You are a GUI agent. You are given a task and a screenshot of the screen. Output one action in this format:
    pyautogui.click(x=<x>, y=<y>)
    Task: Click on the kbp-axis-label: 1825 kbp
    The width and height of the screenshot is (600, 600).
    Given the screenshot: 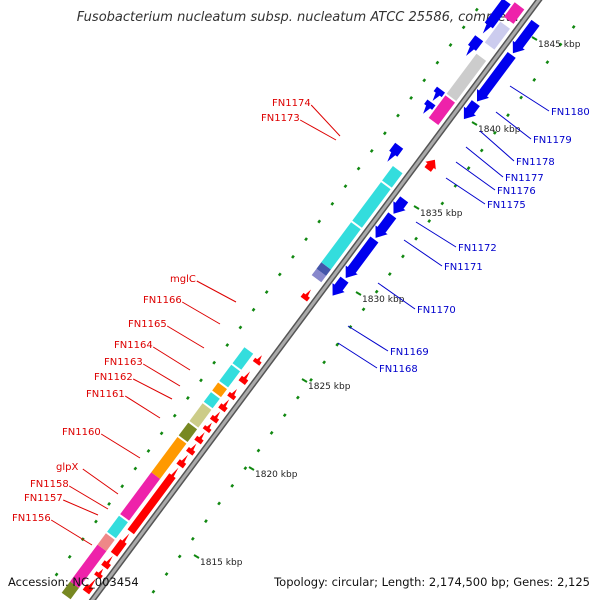 What is the action you would take?
    pyautogui.click(x=329, y=387)
    